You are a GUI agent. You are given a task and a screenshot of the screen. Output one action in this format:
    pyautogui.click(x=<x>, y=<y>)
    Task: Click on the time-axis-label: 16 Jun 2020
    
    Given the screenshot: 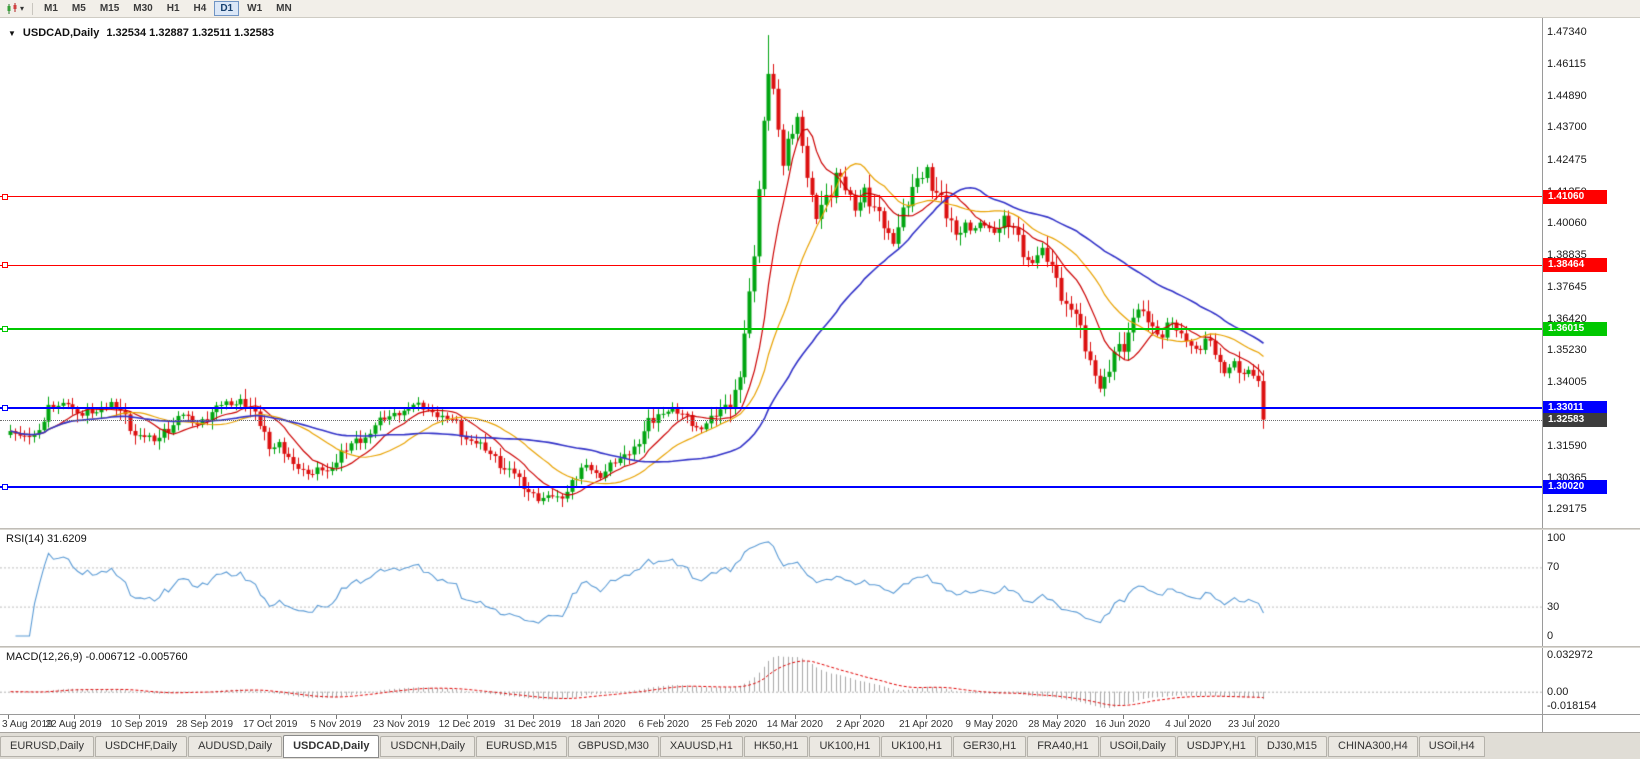 What is the action you would take?
    pyautogui.click(x=1123, y=724)
    